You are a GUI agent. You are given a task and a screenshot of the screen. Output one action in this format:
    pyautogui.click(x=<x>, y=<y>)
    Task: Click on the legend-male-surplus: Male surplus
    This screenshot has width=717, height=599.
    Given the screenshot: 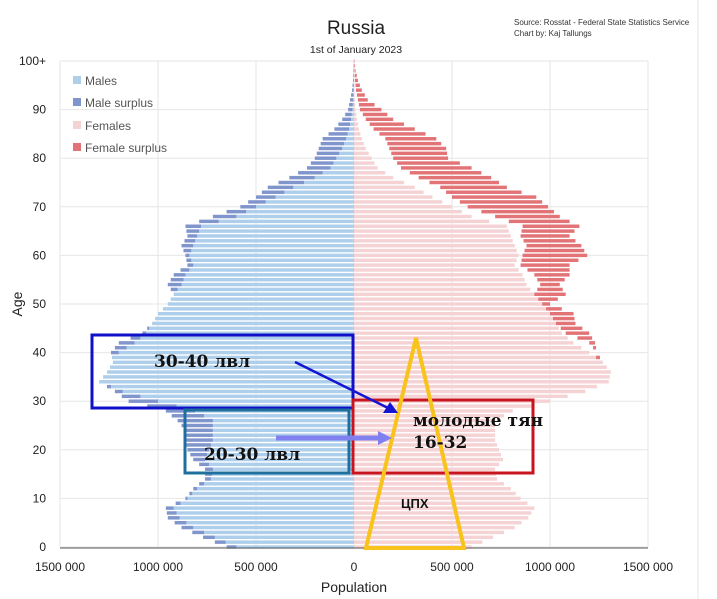 What is the action you would take?
    pyautogui.click(x=119, y=103)
    